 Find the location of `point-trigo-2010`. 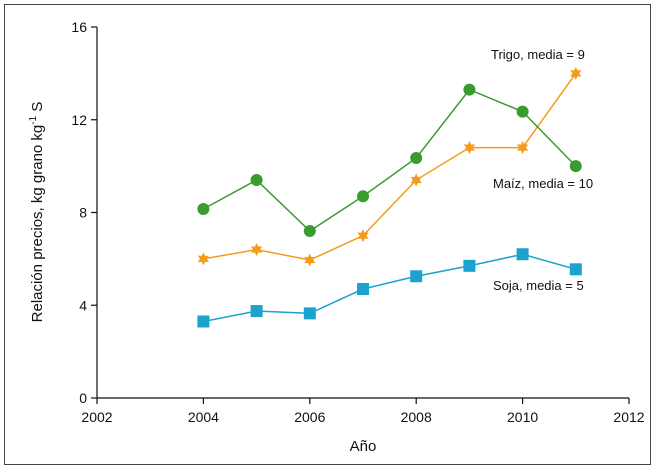

point-trigo-2010 is located at coordinates (522, 148).